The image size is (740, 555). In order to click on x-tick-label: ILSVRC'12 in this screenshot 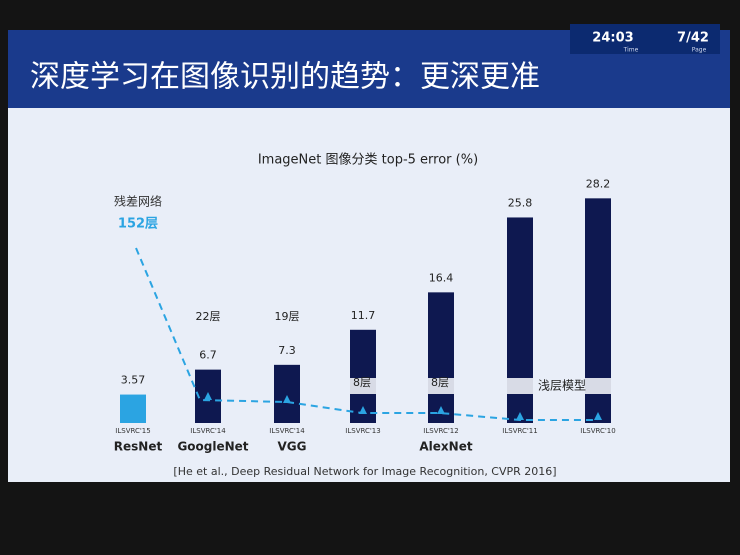, I will do `click(440, 431)`.